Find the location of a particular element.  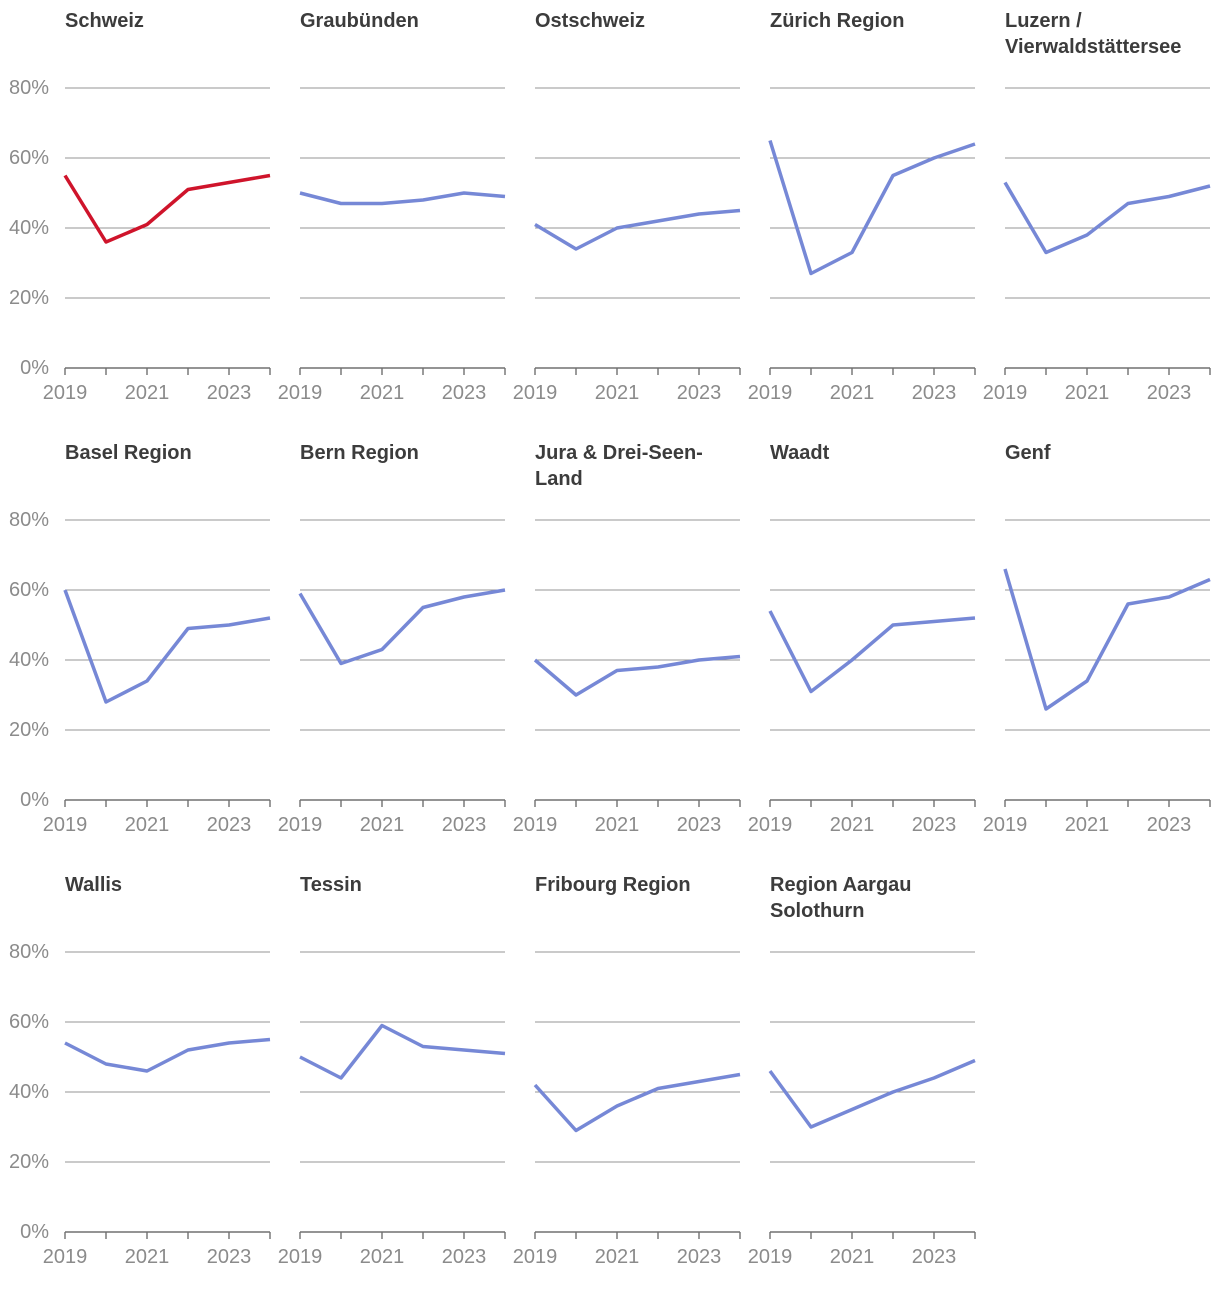

chart-title: Fribourg Region is located at coordinates (613, 885).